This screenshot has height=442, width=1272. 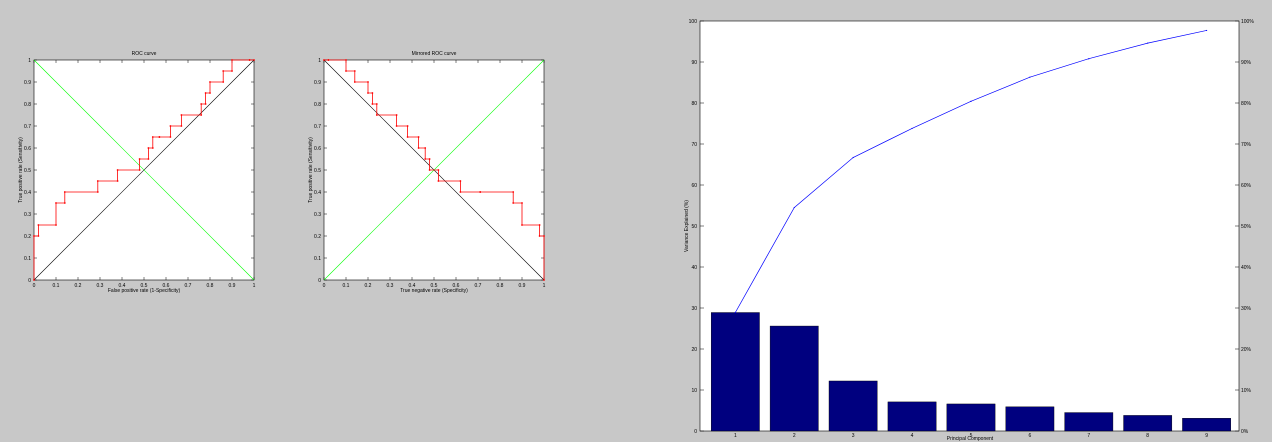 I want to click on pca-y2-tick-label: 40%, so click(x=1246, y=268).